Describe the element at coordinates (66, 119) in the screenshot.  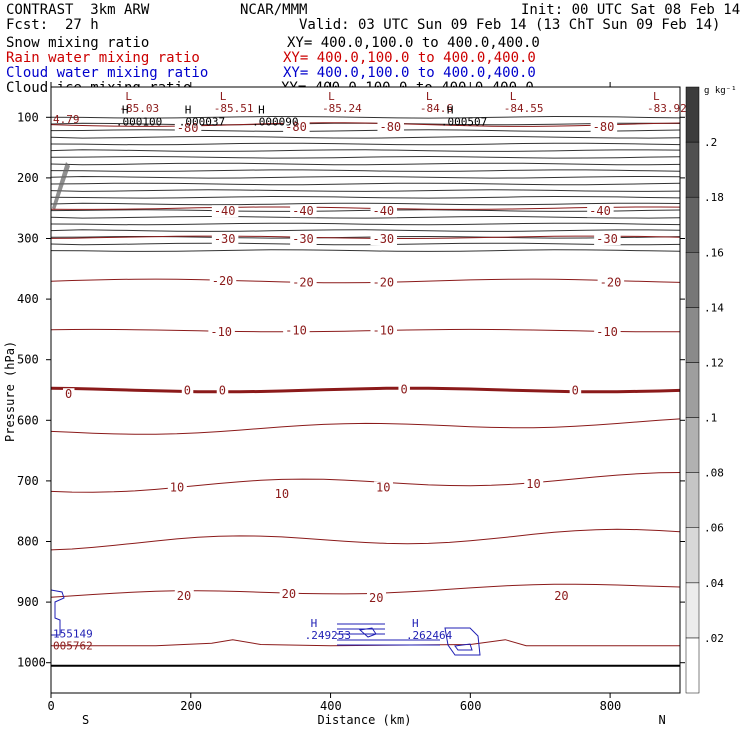
I see `extremum-value: 4.79` at that location.